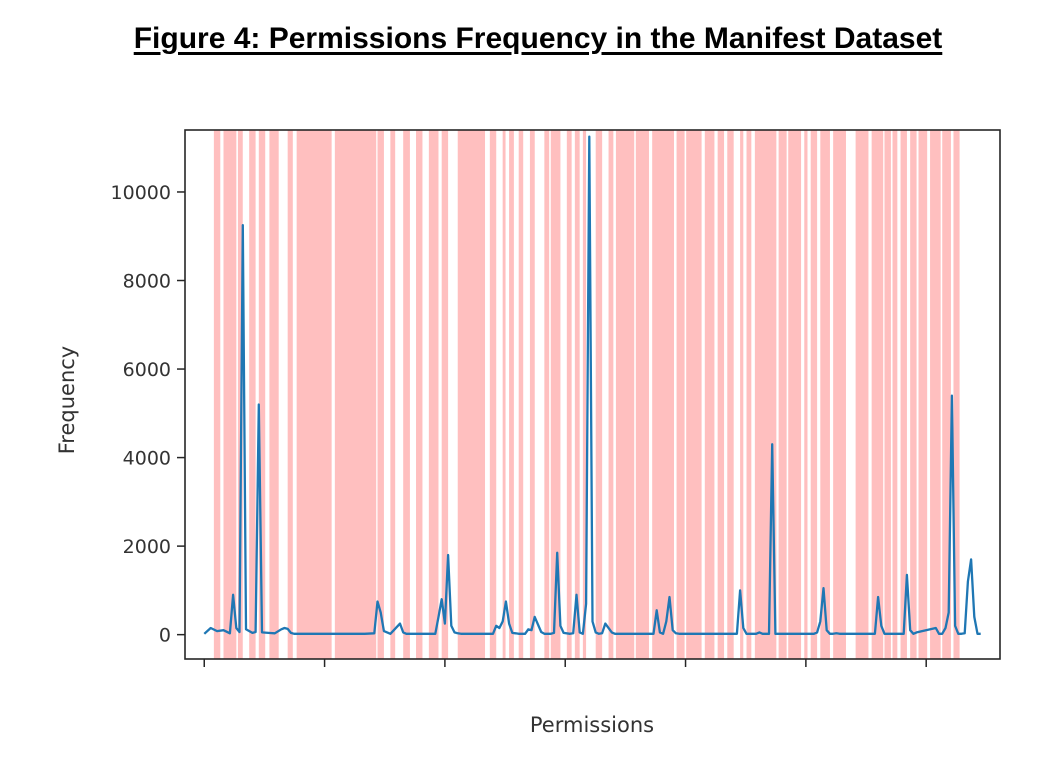  Describe the element at coordinates (147, 547) in the screenshot. I see `y-tick-label: 2000` at that location.